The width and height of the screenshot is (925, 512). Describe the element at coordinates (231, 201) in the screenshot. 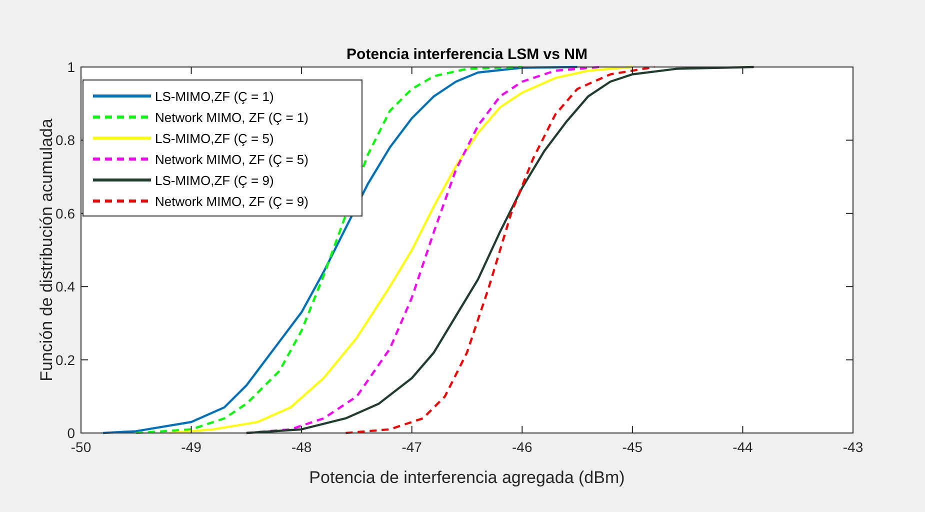

I see `legend-label: Network MIMO, ZF (Ç = 9)` at that location.